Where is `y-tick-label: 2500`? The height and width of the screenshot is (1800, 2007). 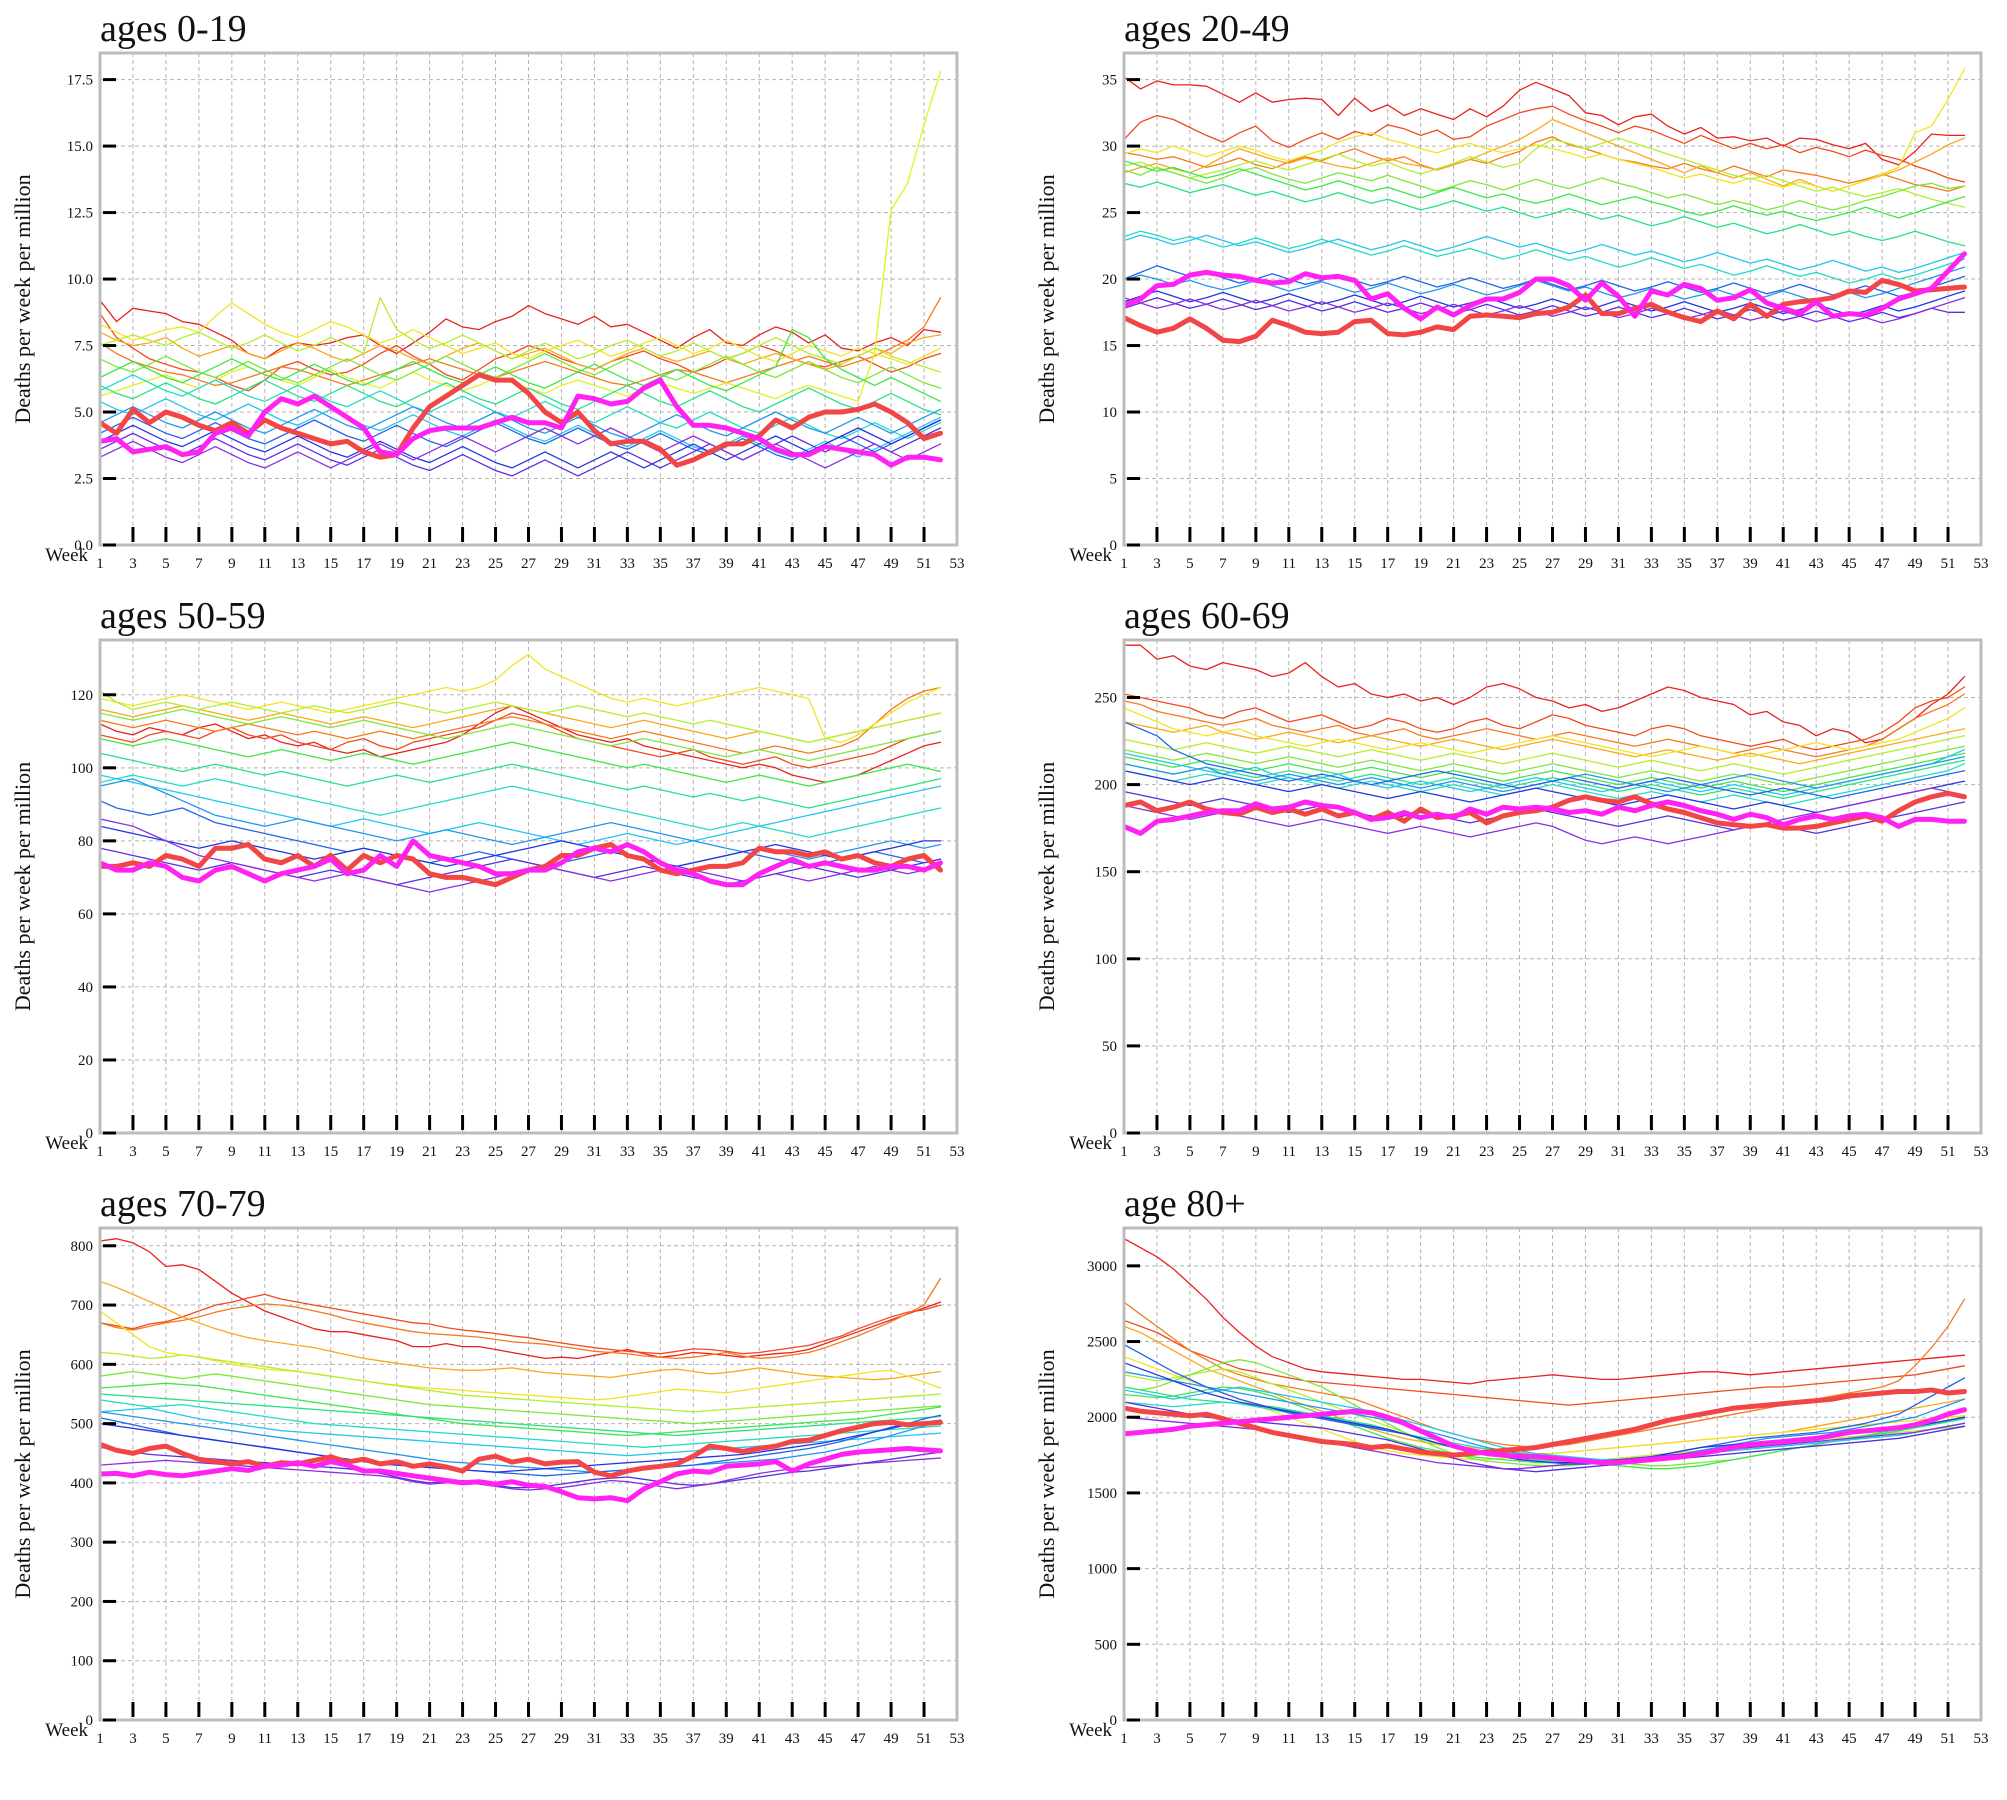 y-tick-label: 2500 is located at coordinates (1102, 1343).